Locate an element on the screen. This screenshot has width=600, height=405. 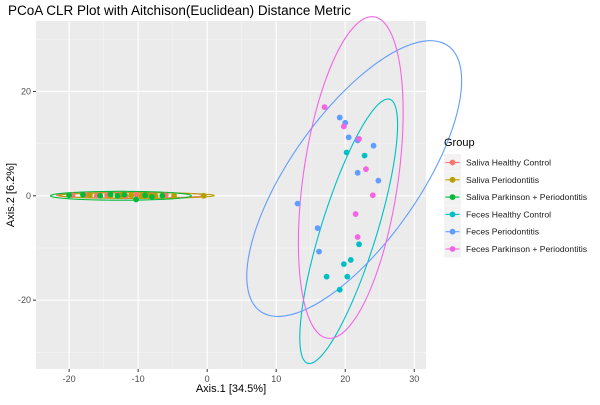
legend-key-feces-healthy-control is located at coordinates (452, 214).